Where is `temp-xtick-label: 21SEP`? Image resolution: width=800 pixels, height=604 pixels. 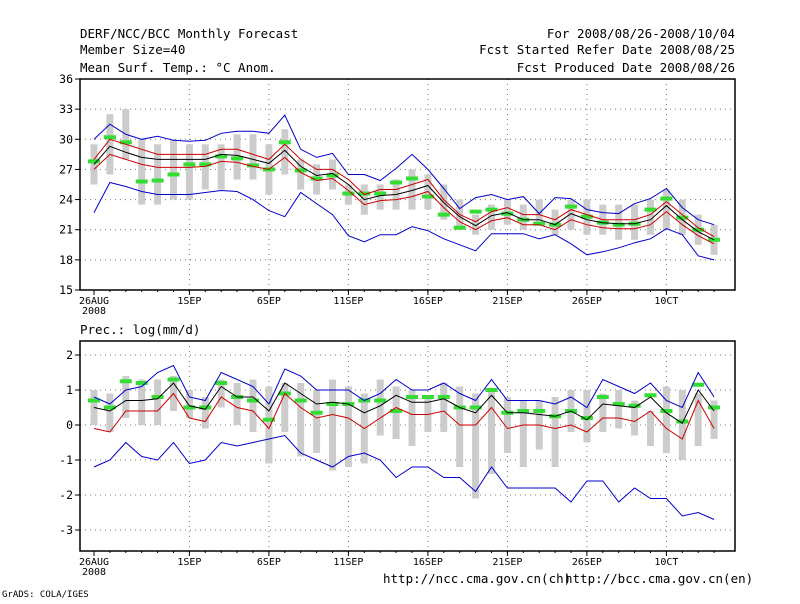 temp-xtick-label: 21SEP is located at coordinates (507, 301).